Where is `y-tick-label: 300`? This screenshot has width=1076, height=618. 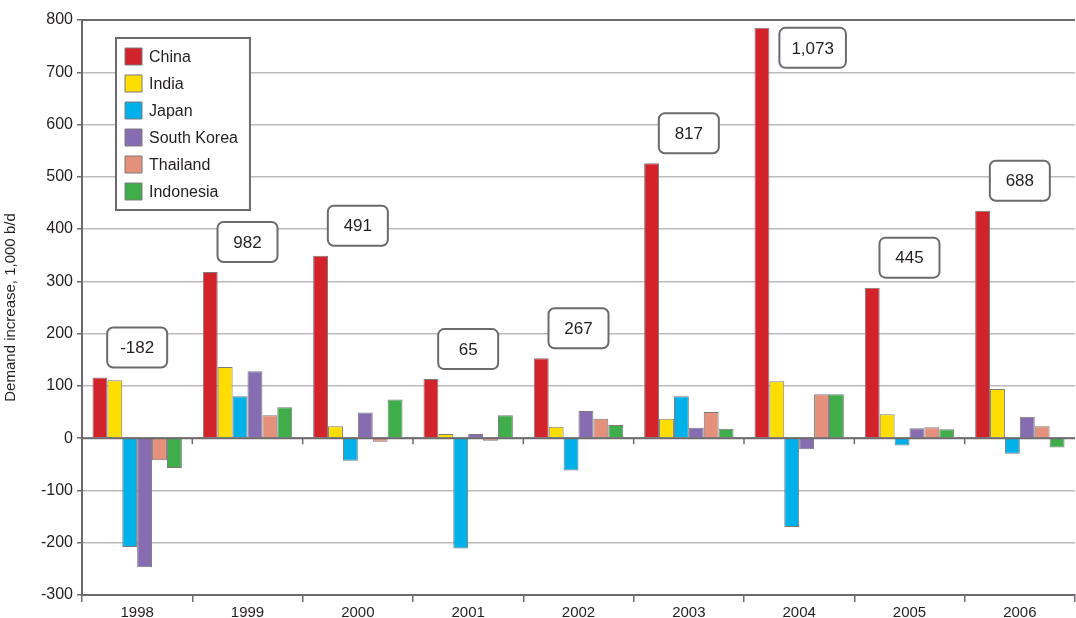
y-tick-label: 300 is located at coordinates (60, 280).